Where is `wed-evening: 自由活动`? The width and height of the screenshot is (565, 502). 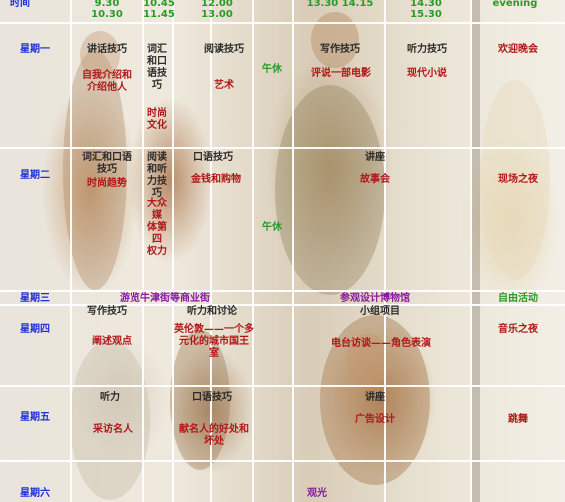
wed-evening: 自由活动 is located at coordinates (518, 298).